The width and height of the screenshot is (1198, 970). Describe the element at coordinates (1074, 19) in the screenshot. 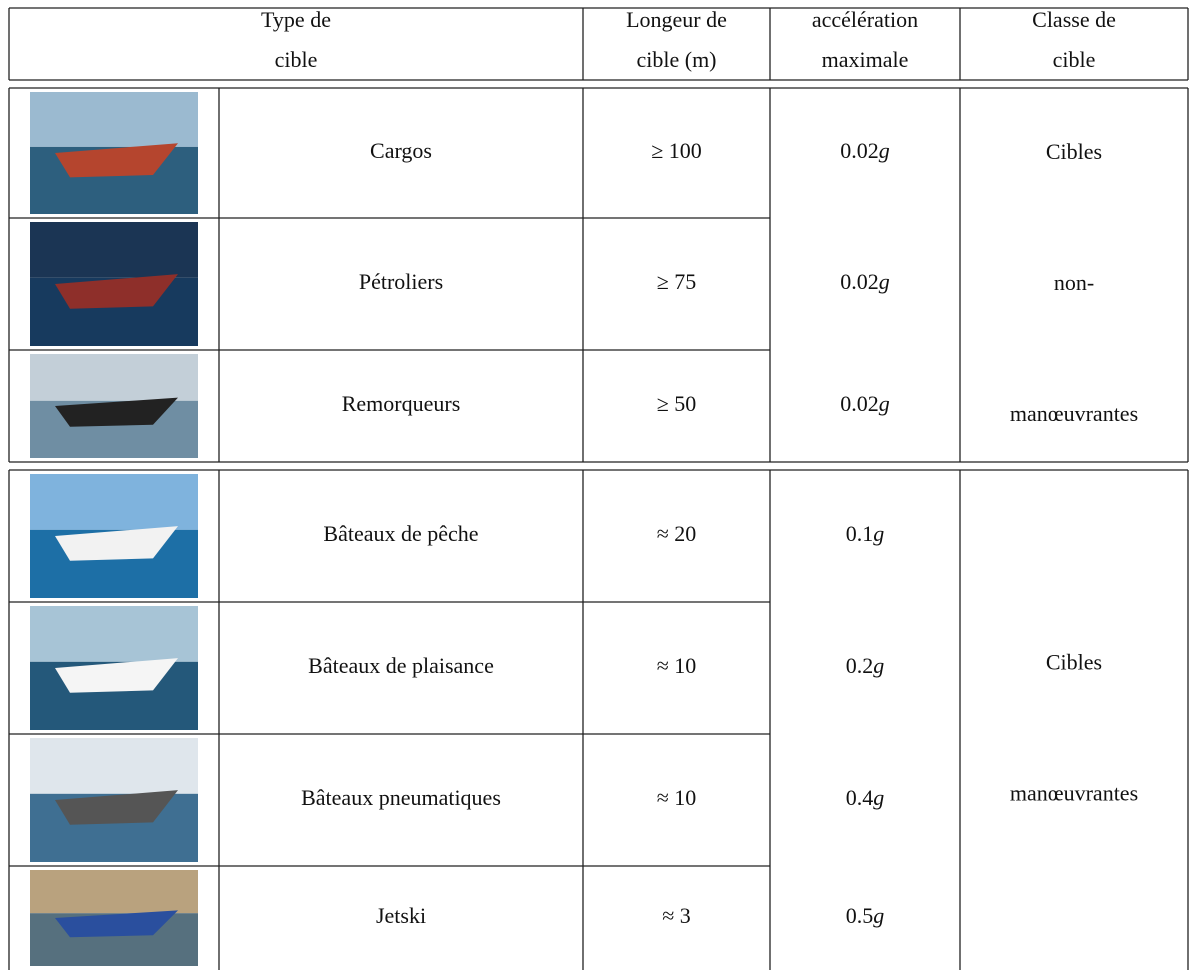

I see `header-text: Classe de` at that location.